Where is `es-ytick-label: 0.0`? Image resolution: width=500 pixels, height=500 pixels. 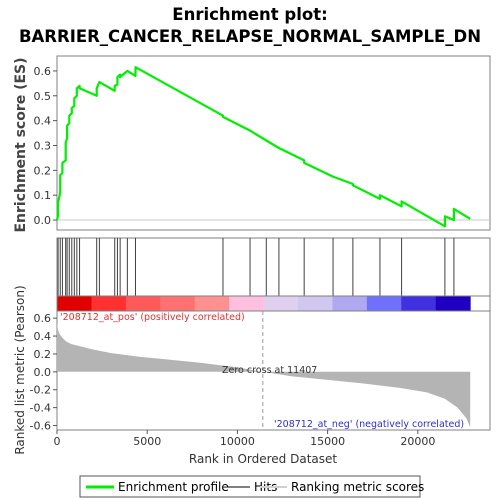 es-ytick-label: 0.0 is located at coordinates (43, 220).